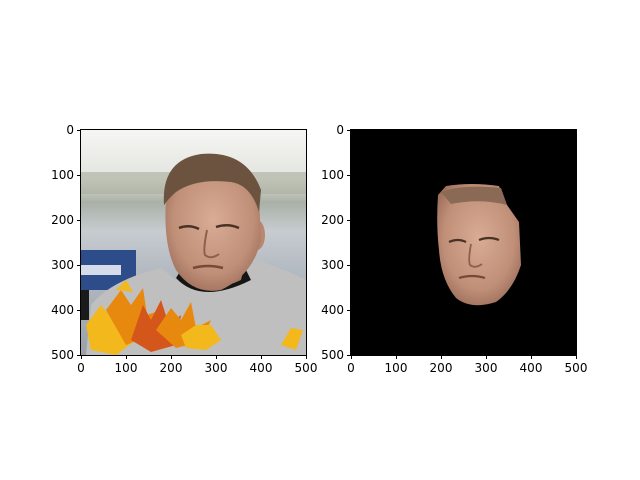 The height and width of the screenshot is (480, 640). What do you see at coordinates (474, 195) in the screenshot?
I see `forehead-hairline` at bounding box center [474, 195].